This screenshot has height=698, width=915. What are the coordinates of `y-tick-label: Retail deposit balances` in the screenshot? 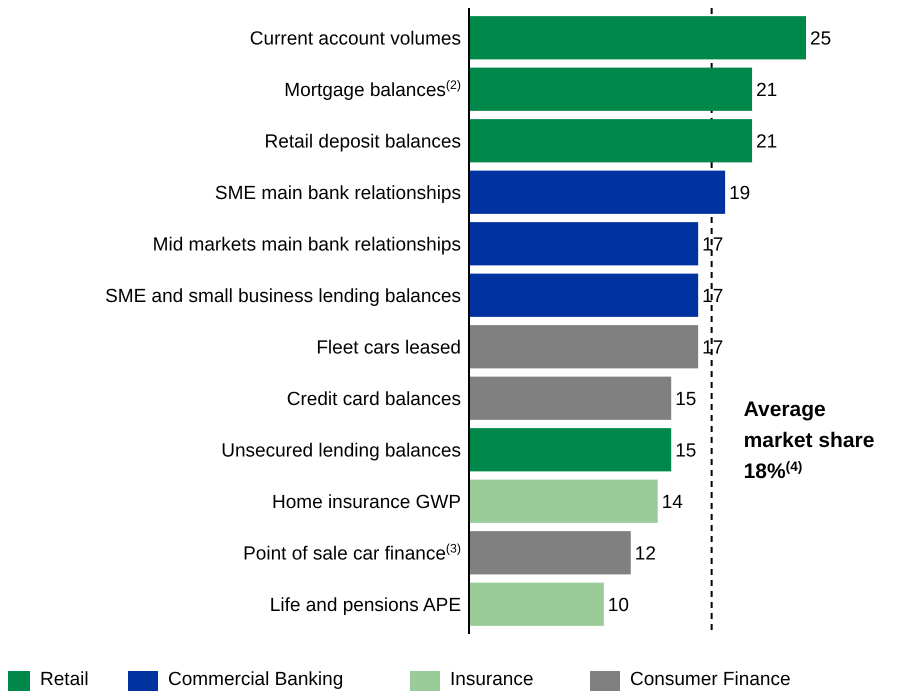 It's located at (362, 141).